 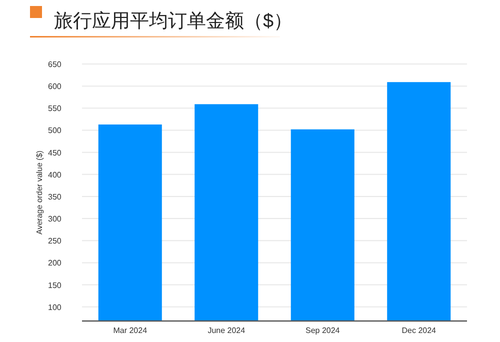 What do you see at coordinates (55, 263) in the screenshot?
I see `y-tick-label: 200` at bounding box center [55, 263].